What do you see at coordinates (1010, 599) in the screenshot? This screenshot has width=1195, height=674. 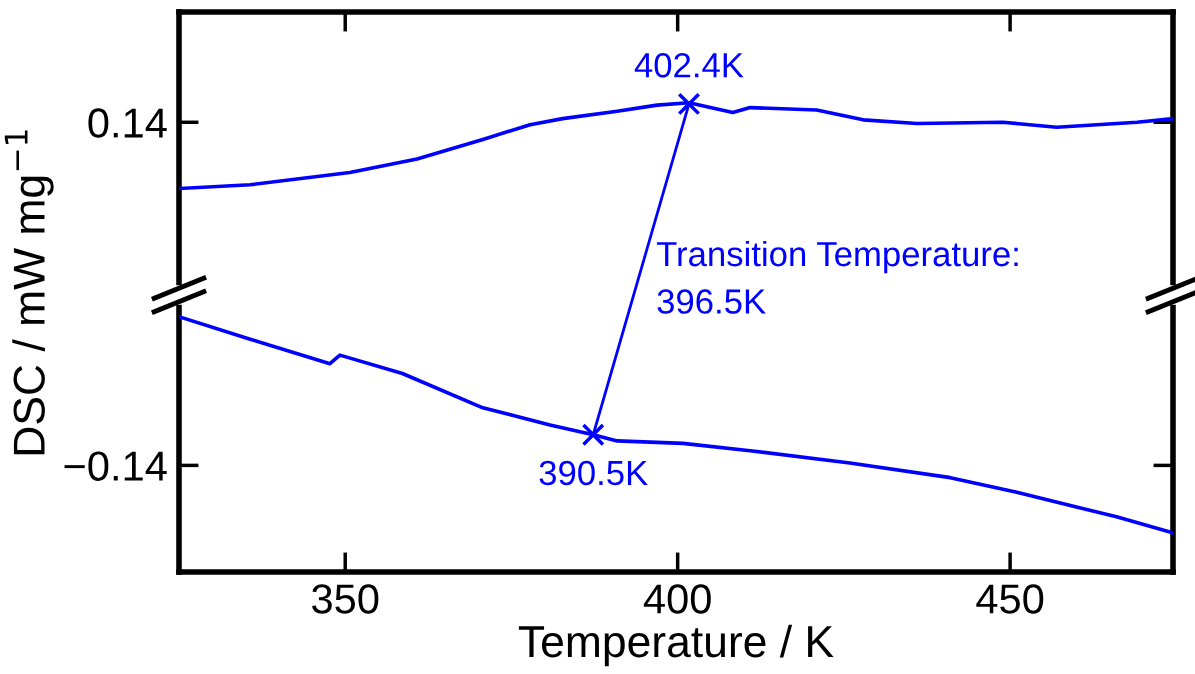 I see `x-tick-label: 450` at bounding box center [1010, 599].